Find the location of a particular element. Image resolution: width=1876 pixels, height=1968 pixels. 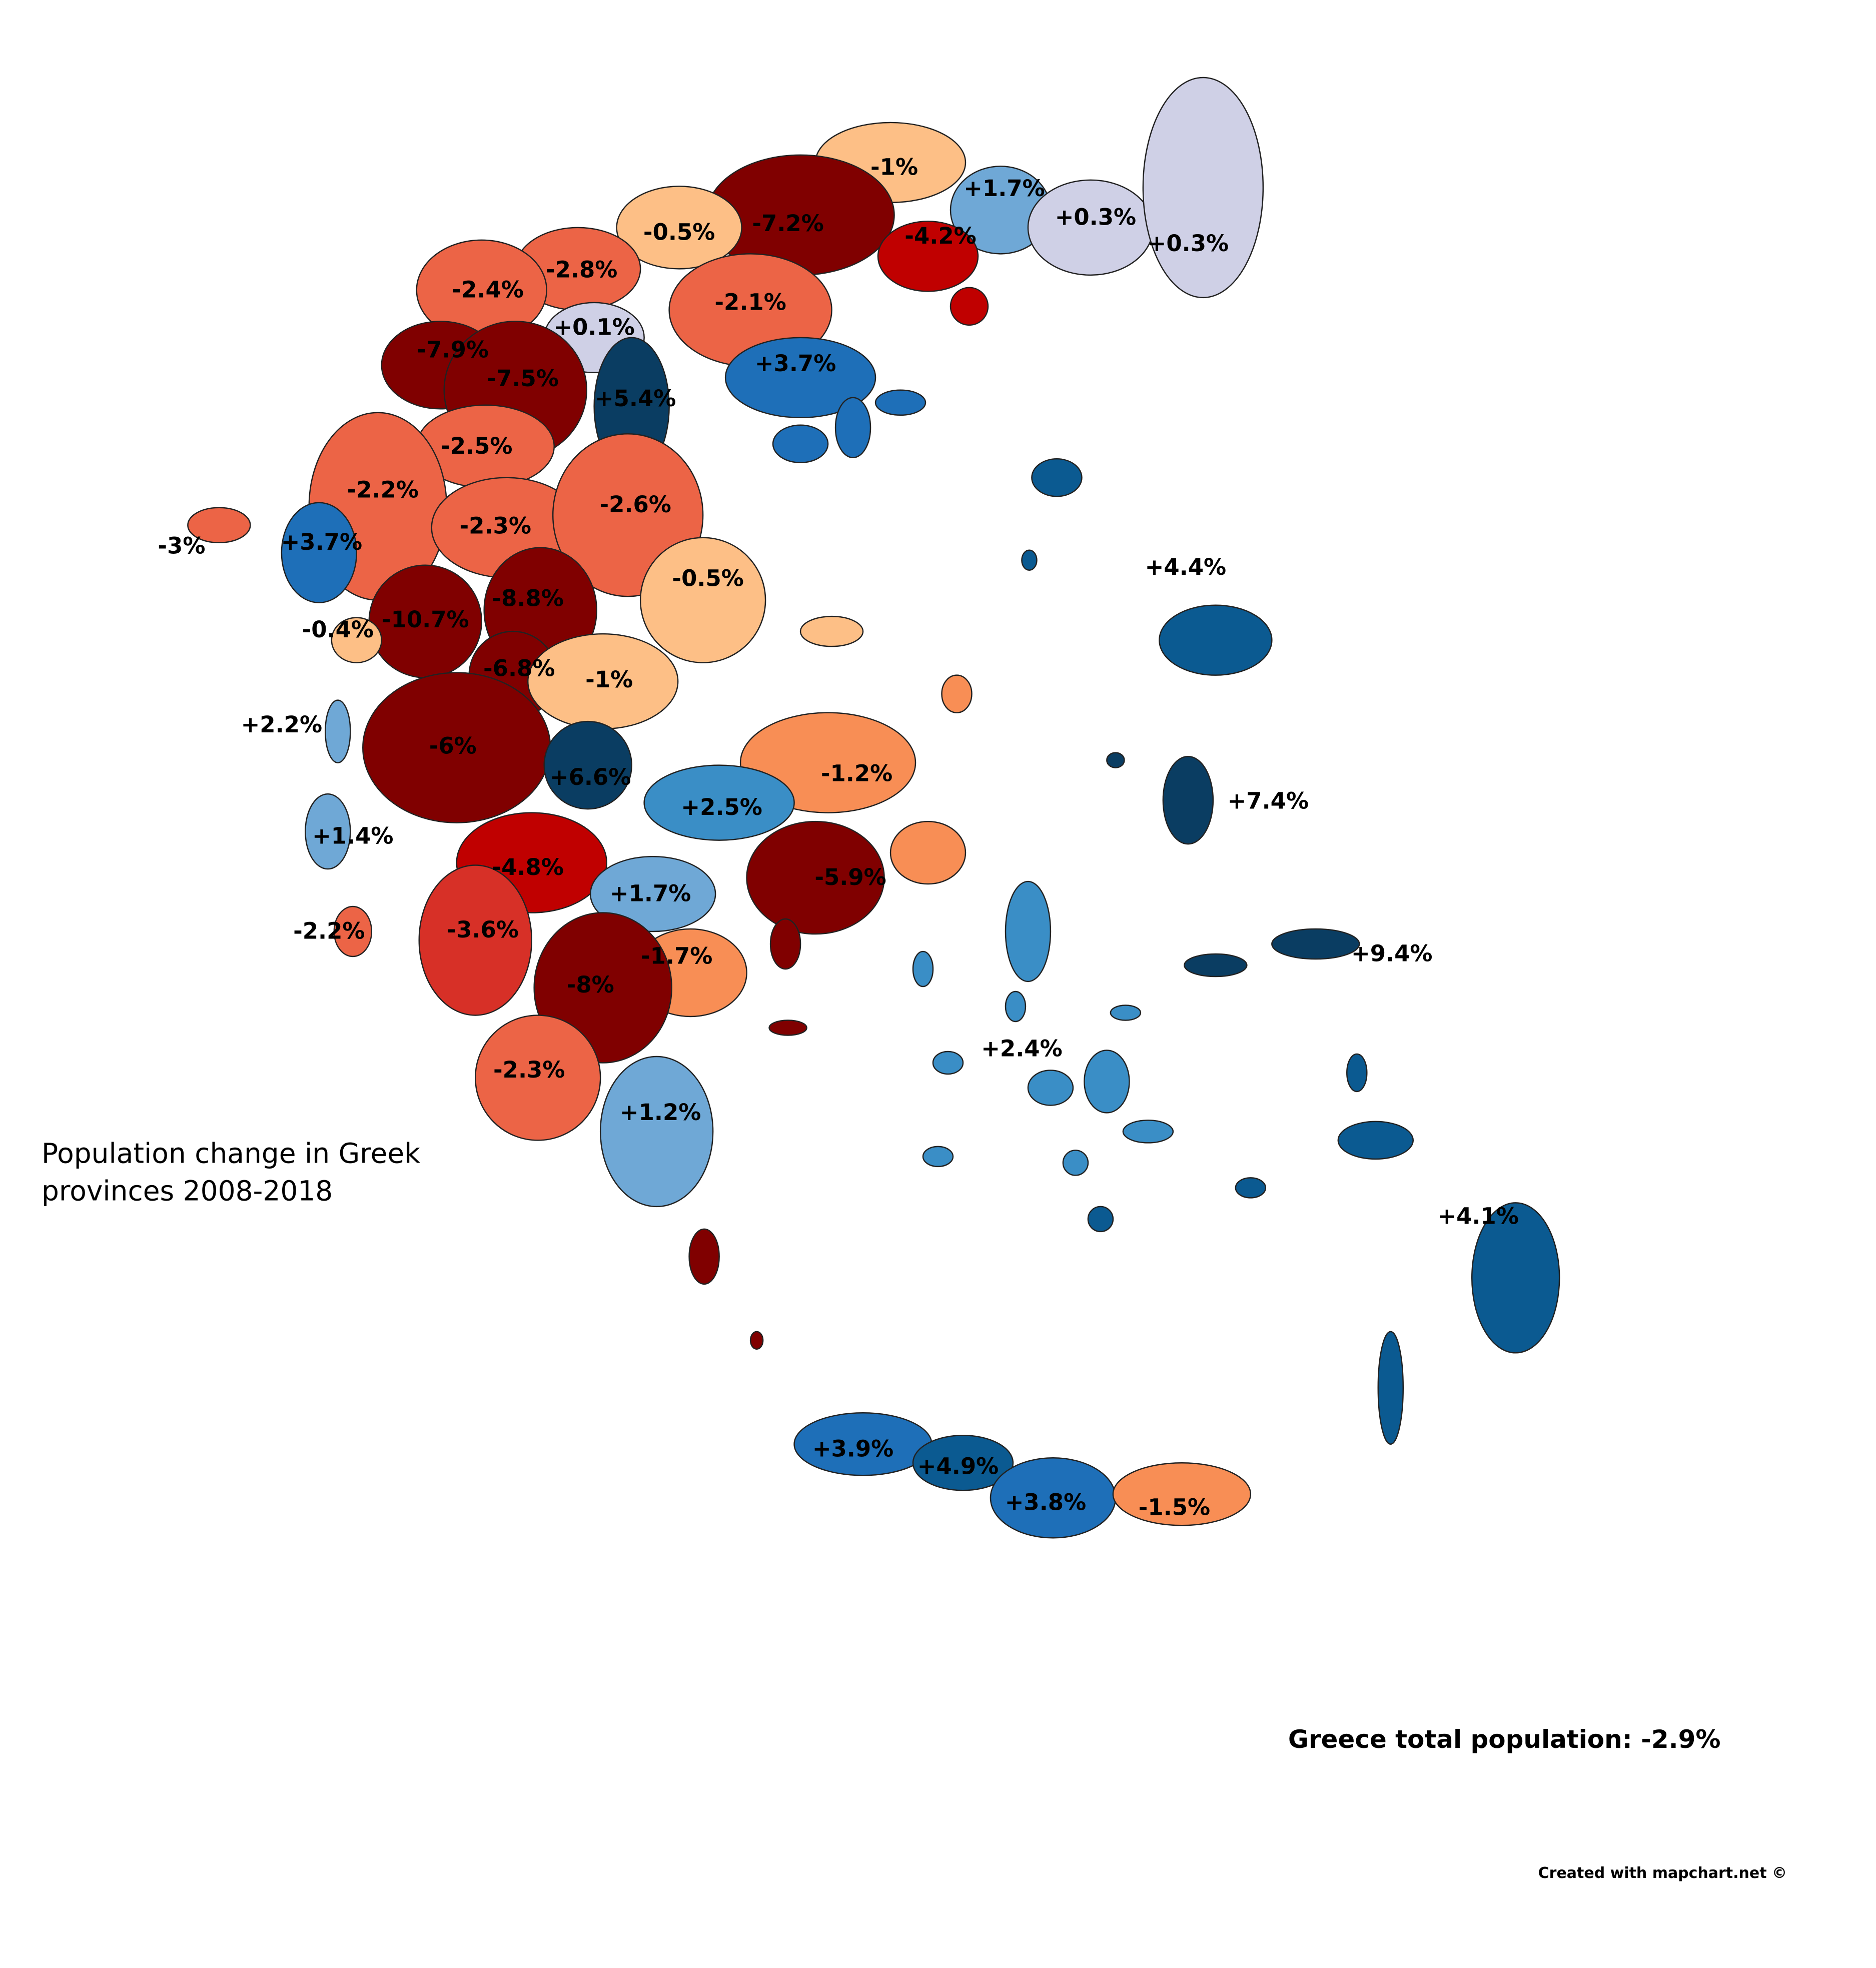

region-label: +2.4% is located at coordinates (1021, 1048).